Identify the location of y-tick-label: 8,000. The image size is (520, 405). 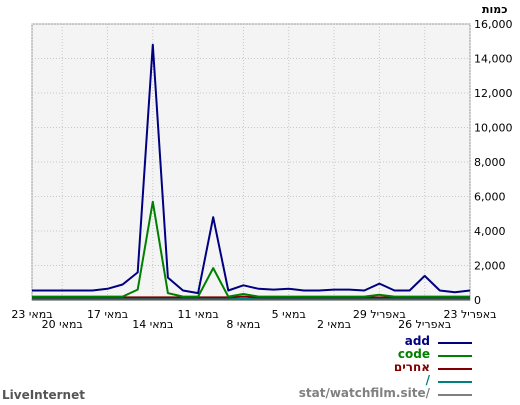
(490, 162).